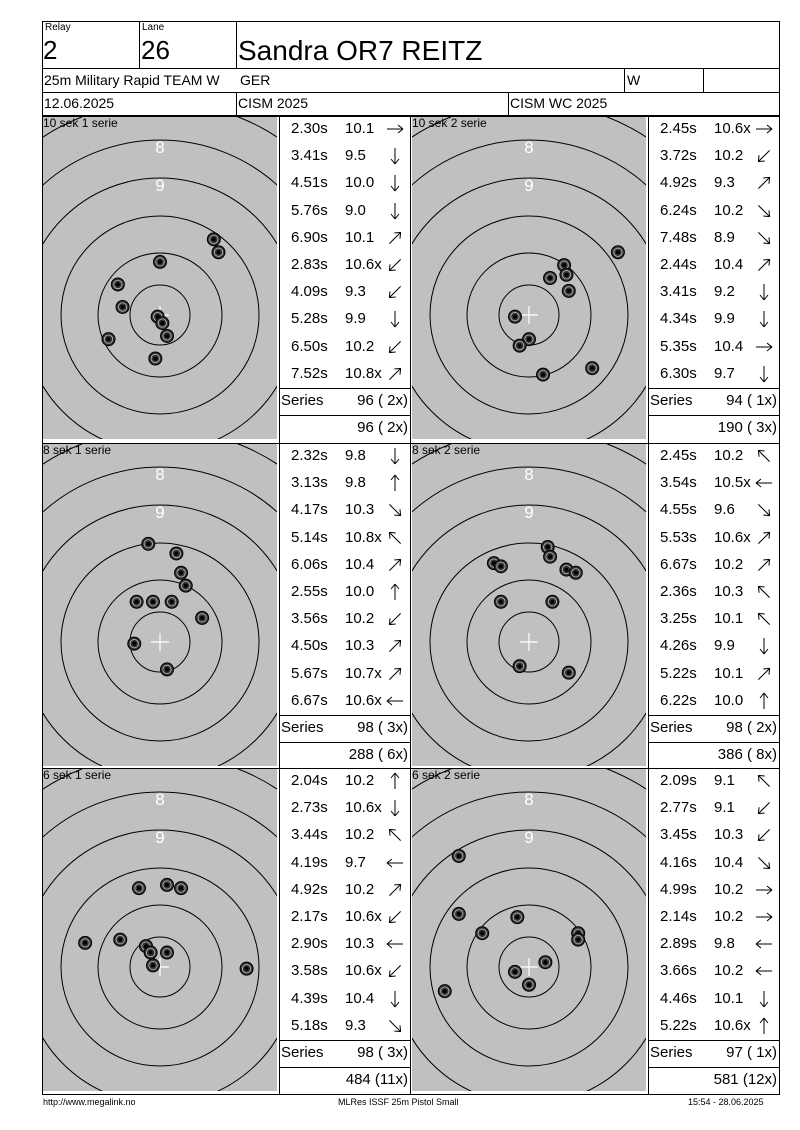  Describe the element at coordinates (309, 510) in the screenshot. I see `shot-time: 4.17s` at that location.